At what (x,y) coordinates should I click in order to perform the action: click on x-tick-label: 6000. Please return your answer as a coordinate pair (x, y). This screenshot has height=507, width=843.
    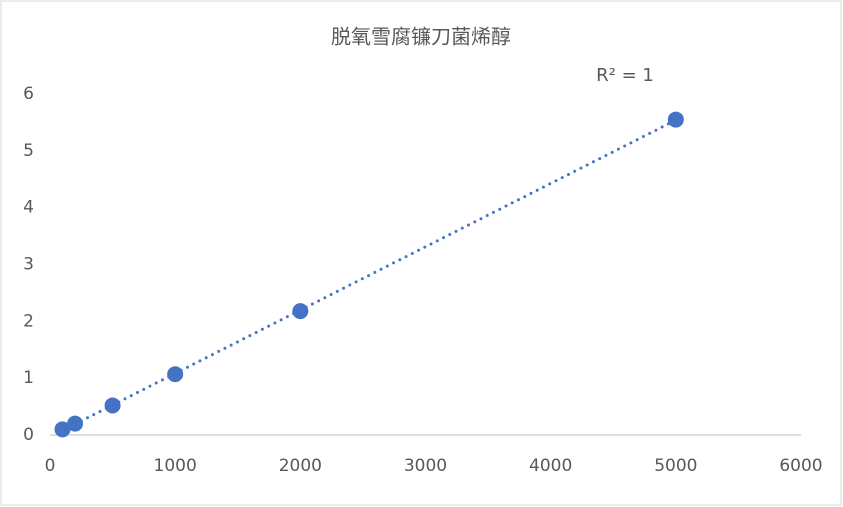
    Looking at the image, I should click on (800, 466).